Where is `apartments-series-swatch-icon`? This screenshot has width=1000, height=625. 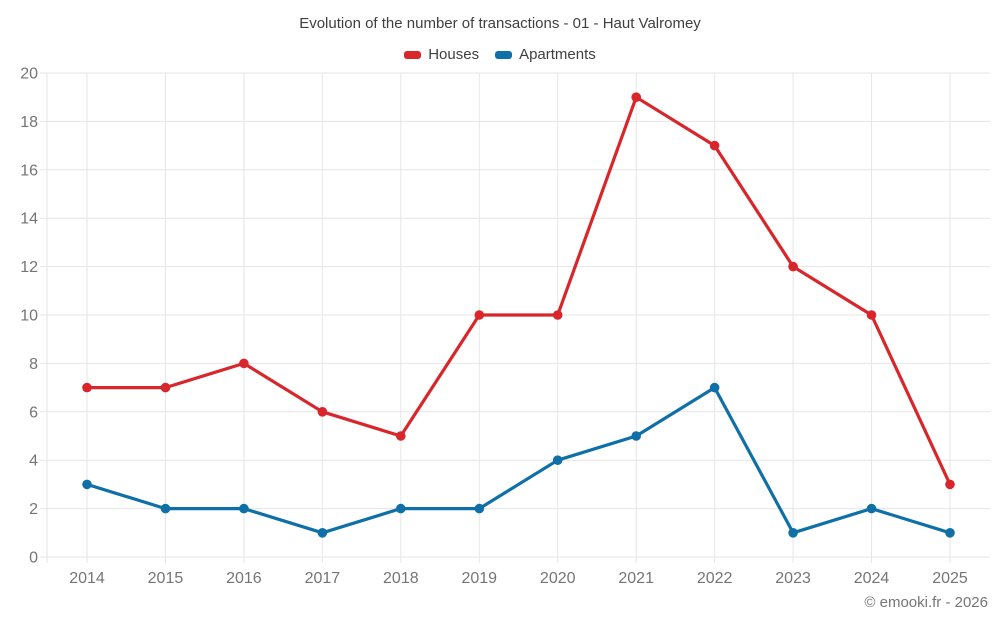
apartments-series-swatch-icon is located at coordinates (504, 54).